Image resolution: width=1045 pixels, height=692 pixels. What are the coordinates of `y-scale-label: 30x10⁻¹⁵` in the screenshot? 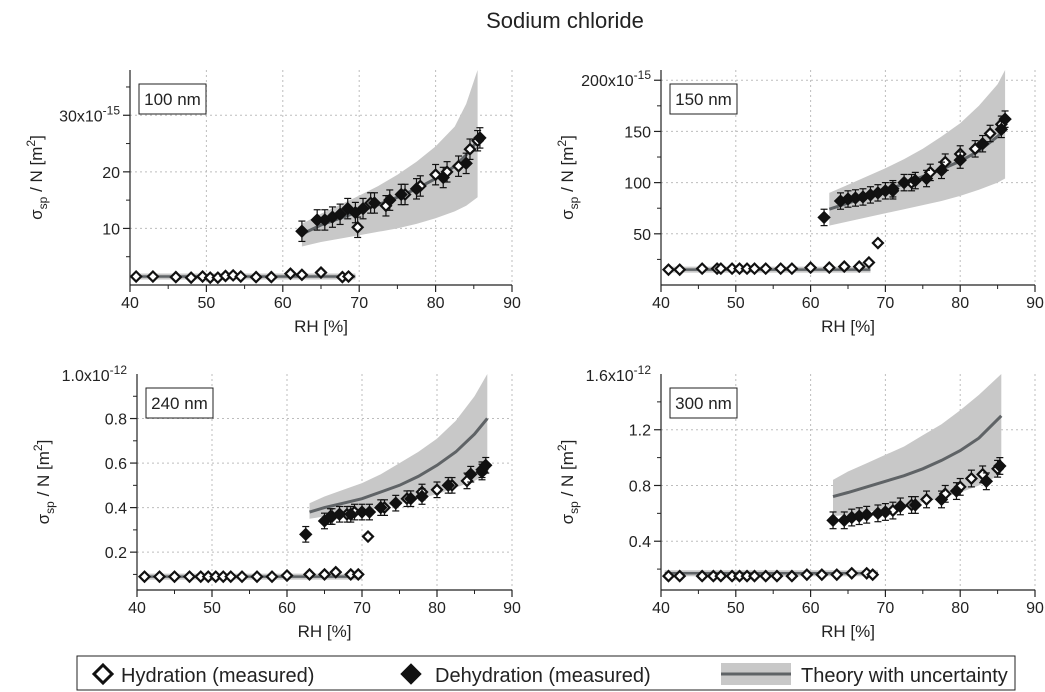 It's located at (89, 114).